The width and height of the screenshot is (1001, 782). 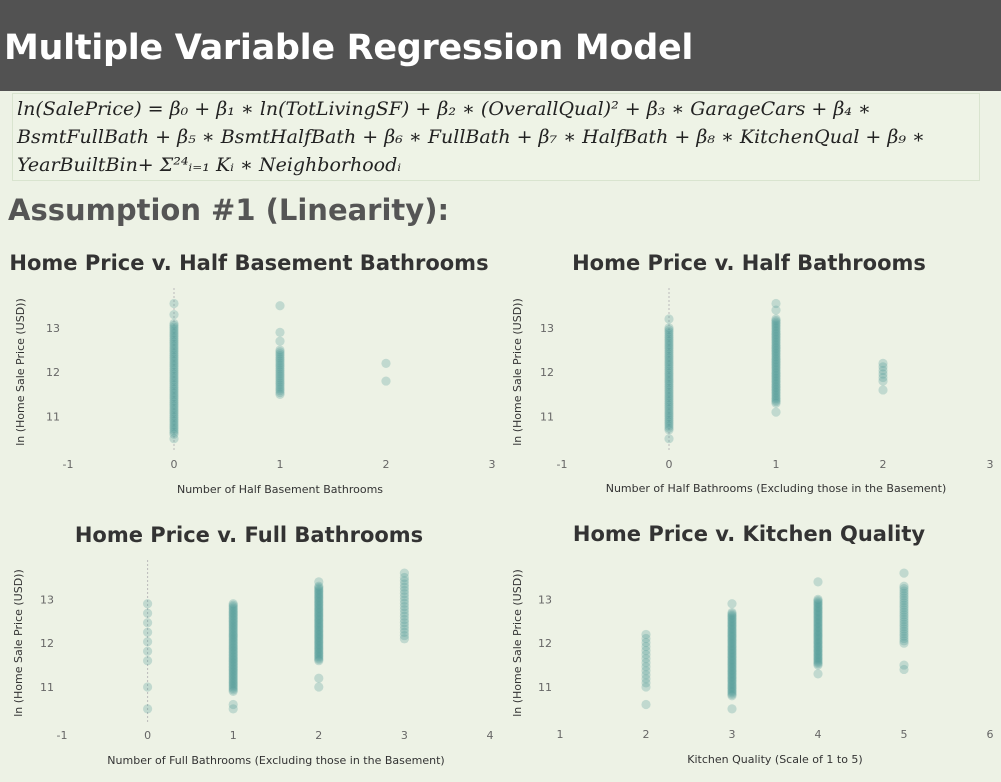 I want to click on y-tick-label: 12, so click(x=547, y=372).